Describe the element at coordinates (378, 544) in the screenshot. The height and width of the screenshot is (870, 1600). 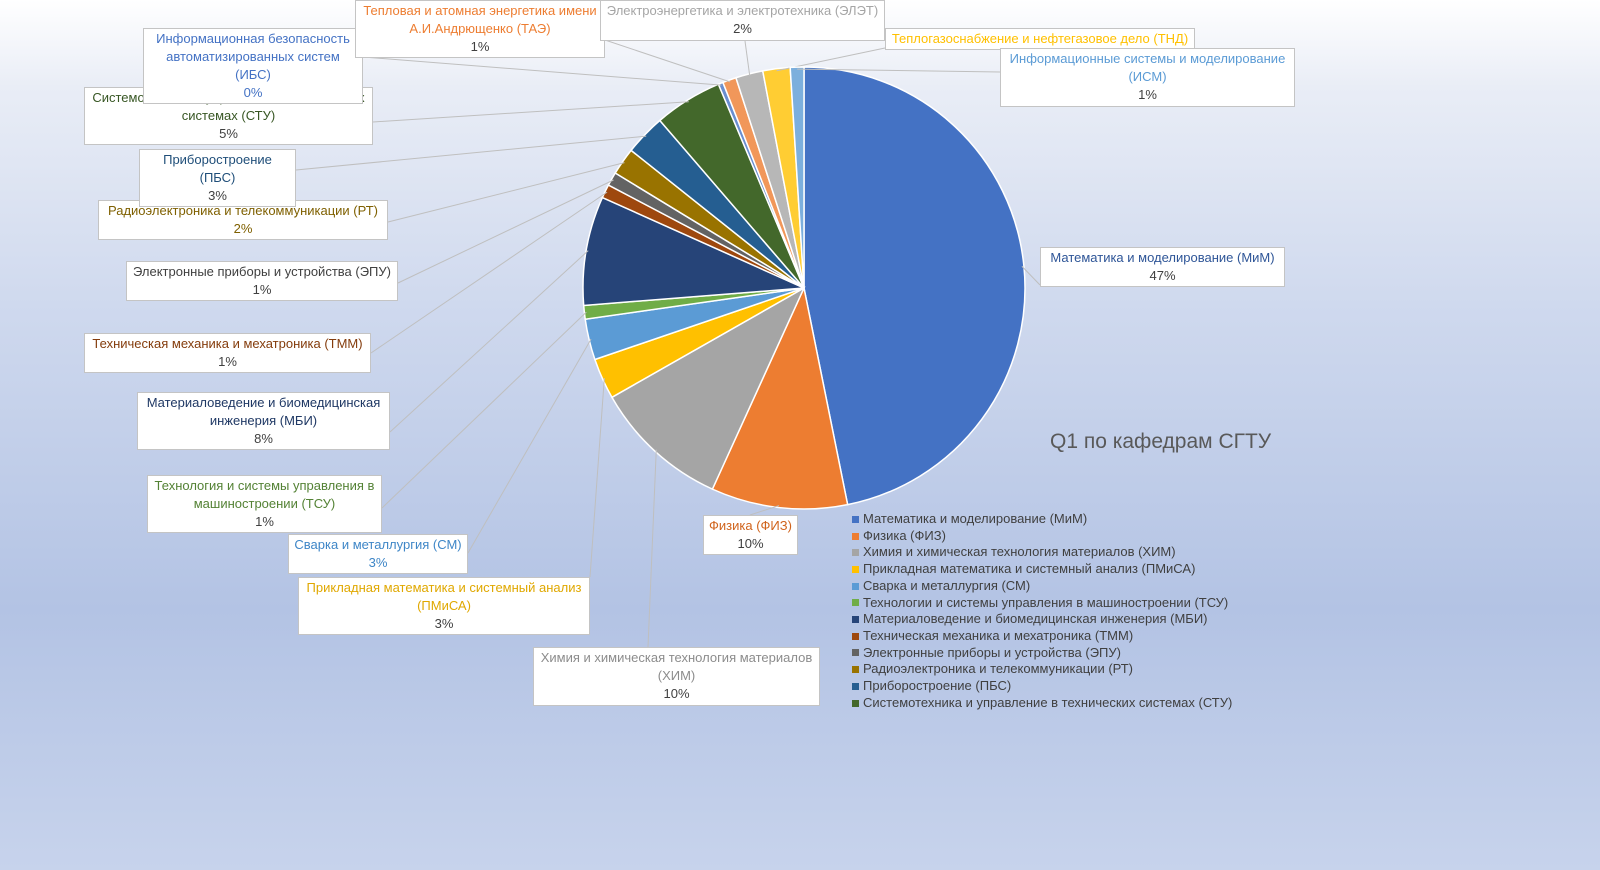
I see `data-label-name: Сварка и металлургия (СМ)` at that location.